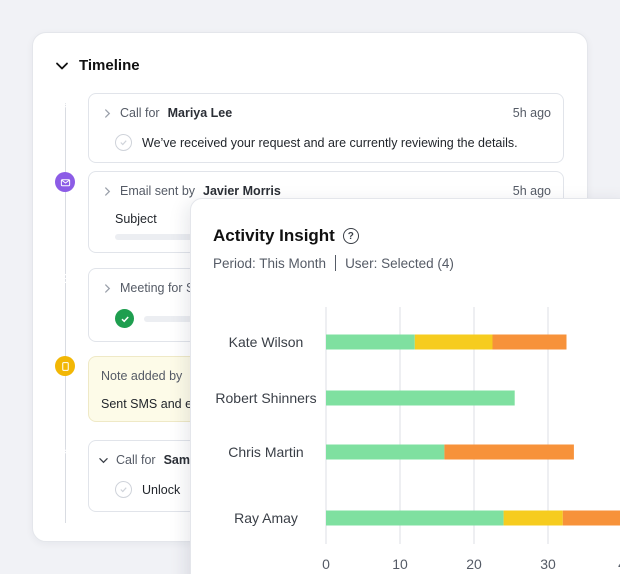 This screenshot has height=574, width=620. What do you see at coordinates (619, 564) in the screenshot?
I see `x-tick-label: 4` at bounding box center [619, 564].